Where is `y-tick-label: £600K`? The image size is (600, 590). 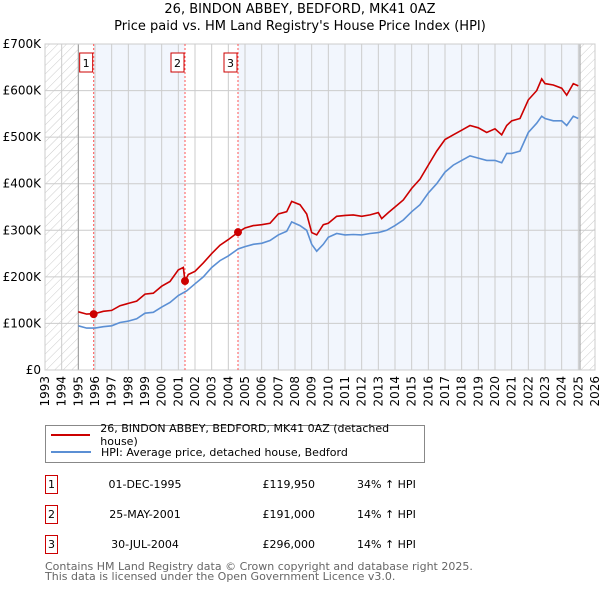
y-tick-label: £600K is located at coordinates (23, 91).